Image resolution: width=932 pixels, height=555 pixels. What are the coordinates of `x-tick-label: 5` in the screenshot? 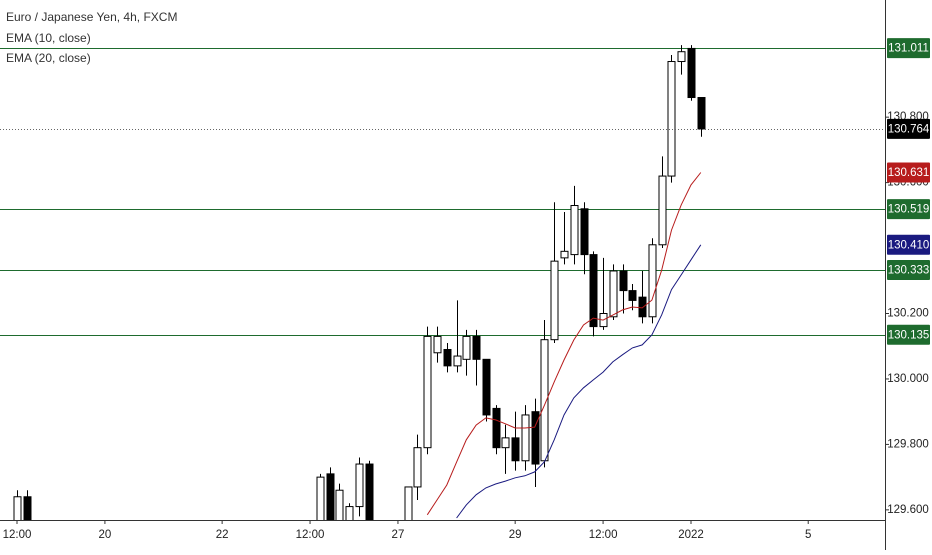 It's located at (808, 535).